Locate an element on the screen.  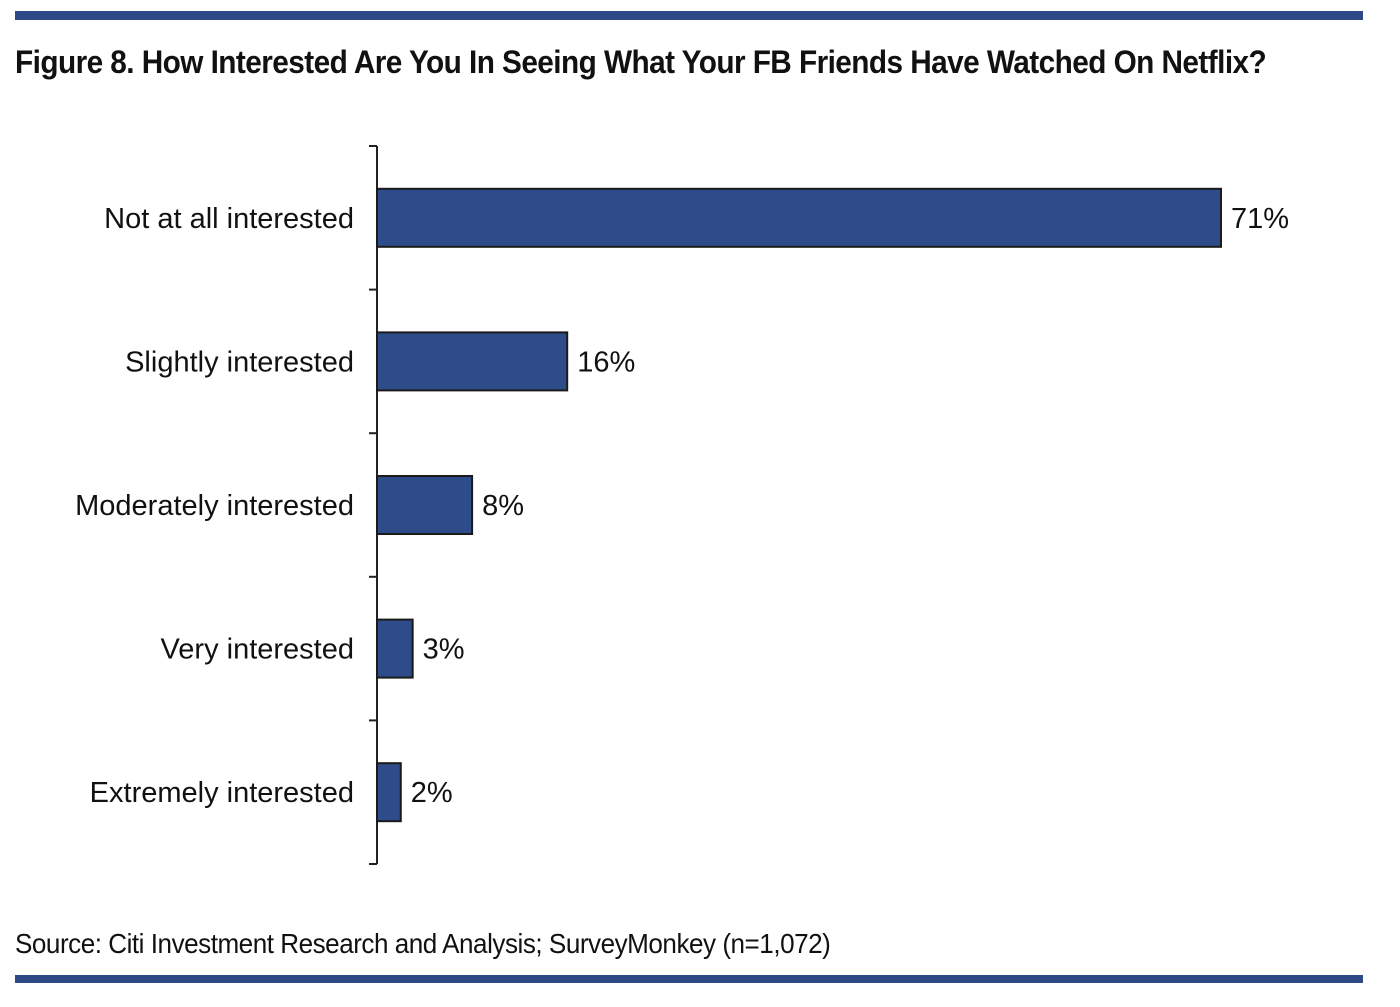
category-label: Slightly interested is located at coordinates (239, 362).